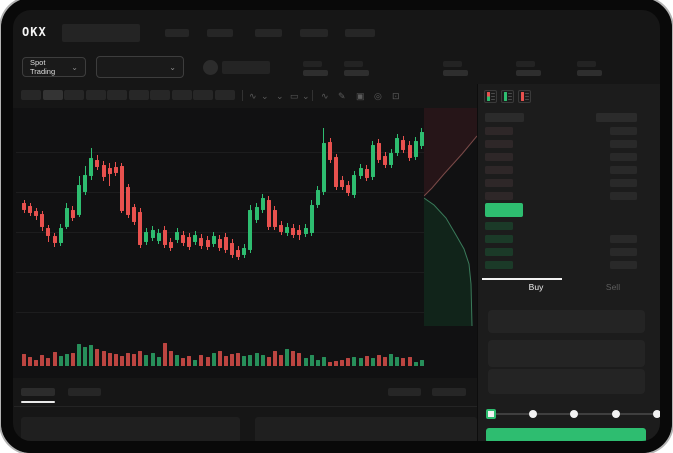 Image resolution: width=673 pixels, height=453 pixels. What do you see at coordinates (84, 392) in the screenshot?
I see `history-tab` at bounding box center [84, 392].